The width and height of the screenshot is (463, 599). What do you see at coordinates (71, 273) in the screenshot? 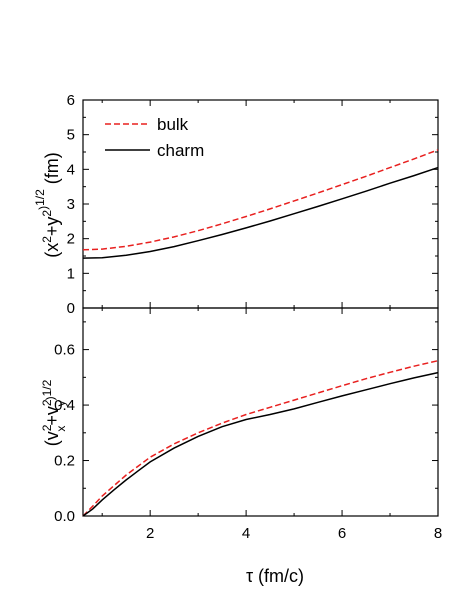
I see `y-tick-label: 1` at bounding box center [71, 273].